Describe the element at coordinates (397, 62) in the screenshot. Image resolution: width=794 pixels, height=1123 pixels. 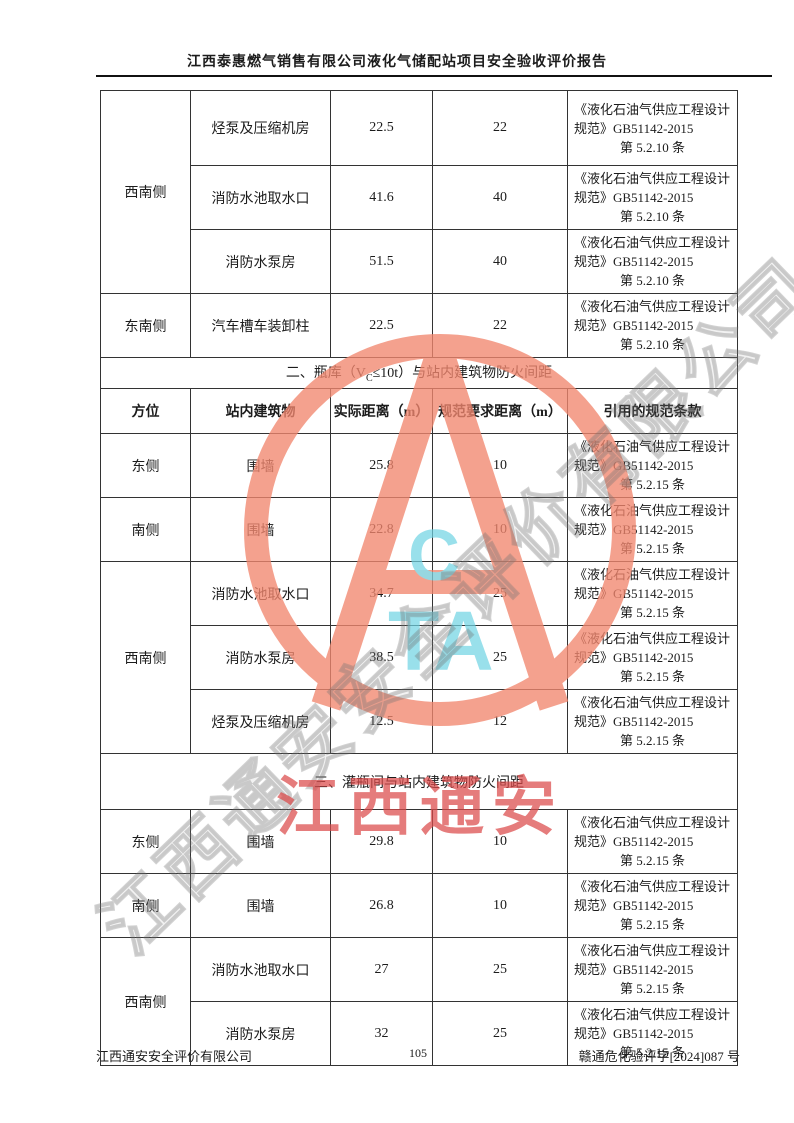
I see `page-header-title: 江西泰惠燃气销售有限公司液化气储配站项目安全验收评价报告` at that location.